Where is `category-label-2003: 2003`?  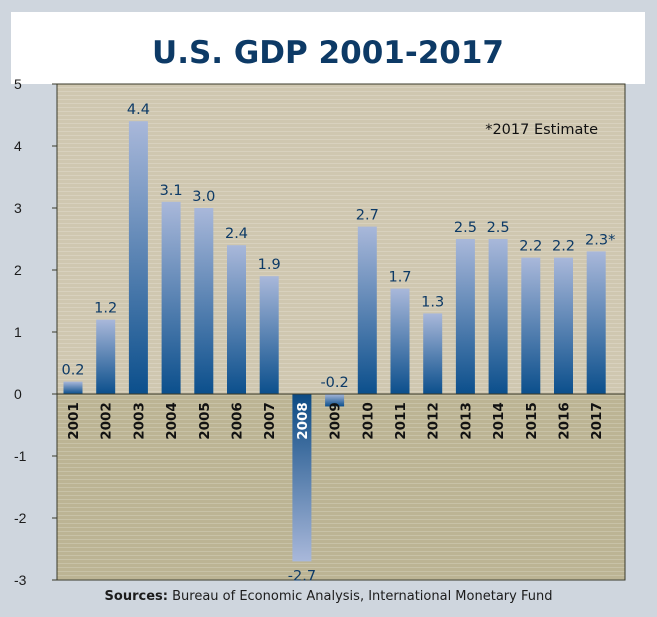 category-label-2003: 2003 is located at coordinates (139, 421).